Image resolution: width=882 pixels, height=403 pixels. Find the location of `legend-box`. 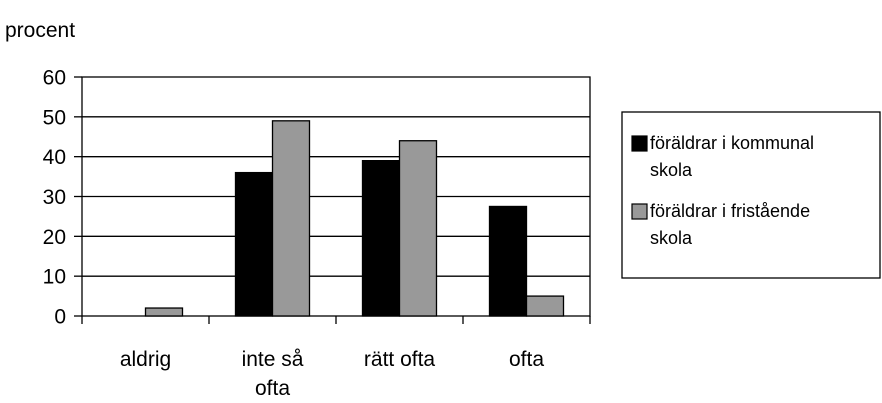

legend-box is located at coordinates (751, 195).